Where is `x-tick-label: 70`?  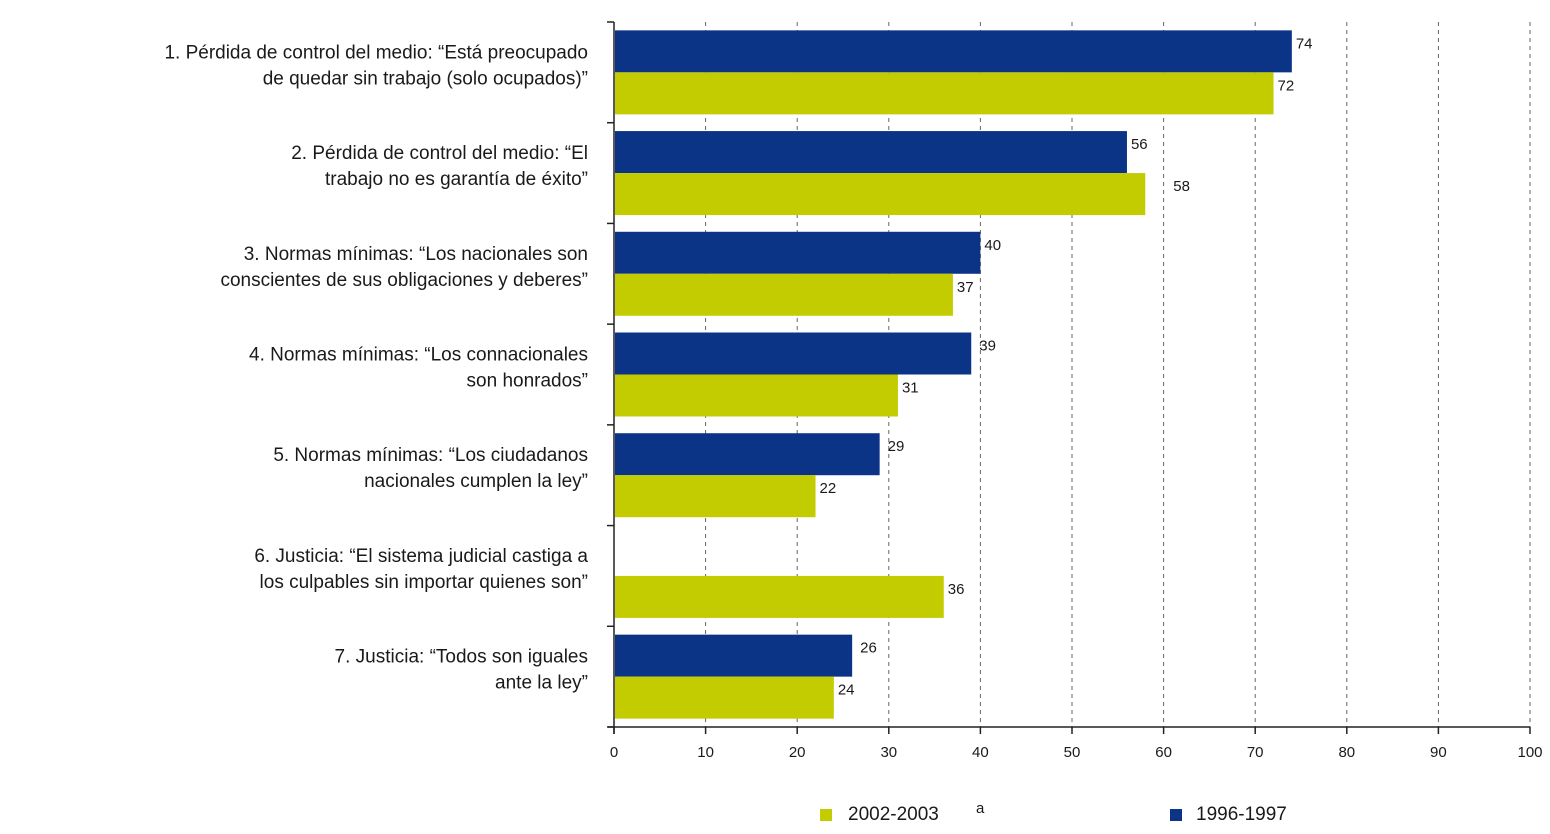
x-tick-label: 70 is located at coordinates (1255, 752).